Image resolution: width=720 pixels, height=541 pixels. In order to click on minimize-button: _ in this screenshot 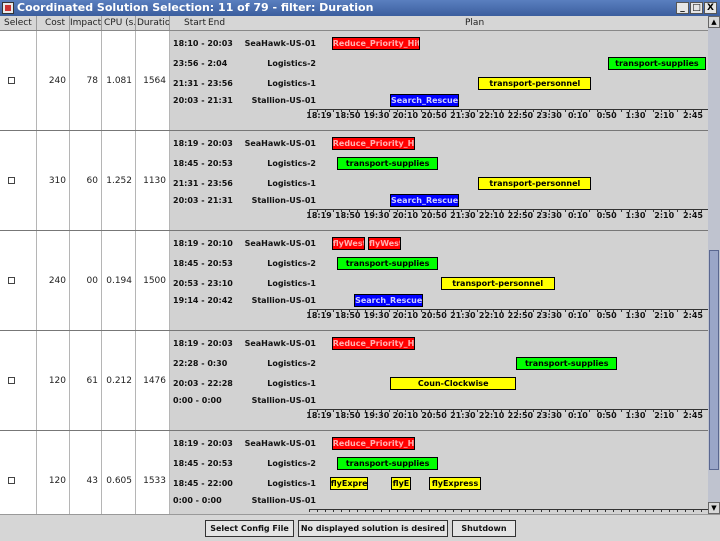, I will do `click(682, 8)`.